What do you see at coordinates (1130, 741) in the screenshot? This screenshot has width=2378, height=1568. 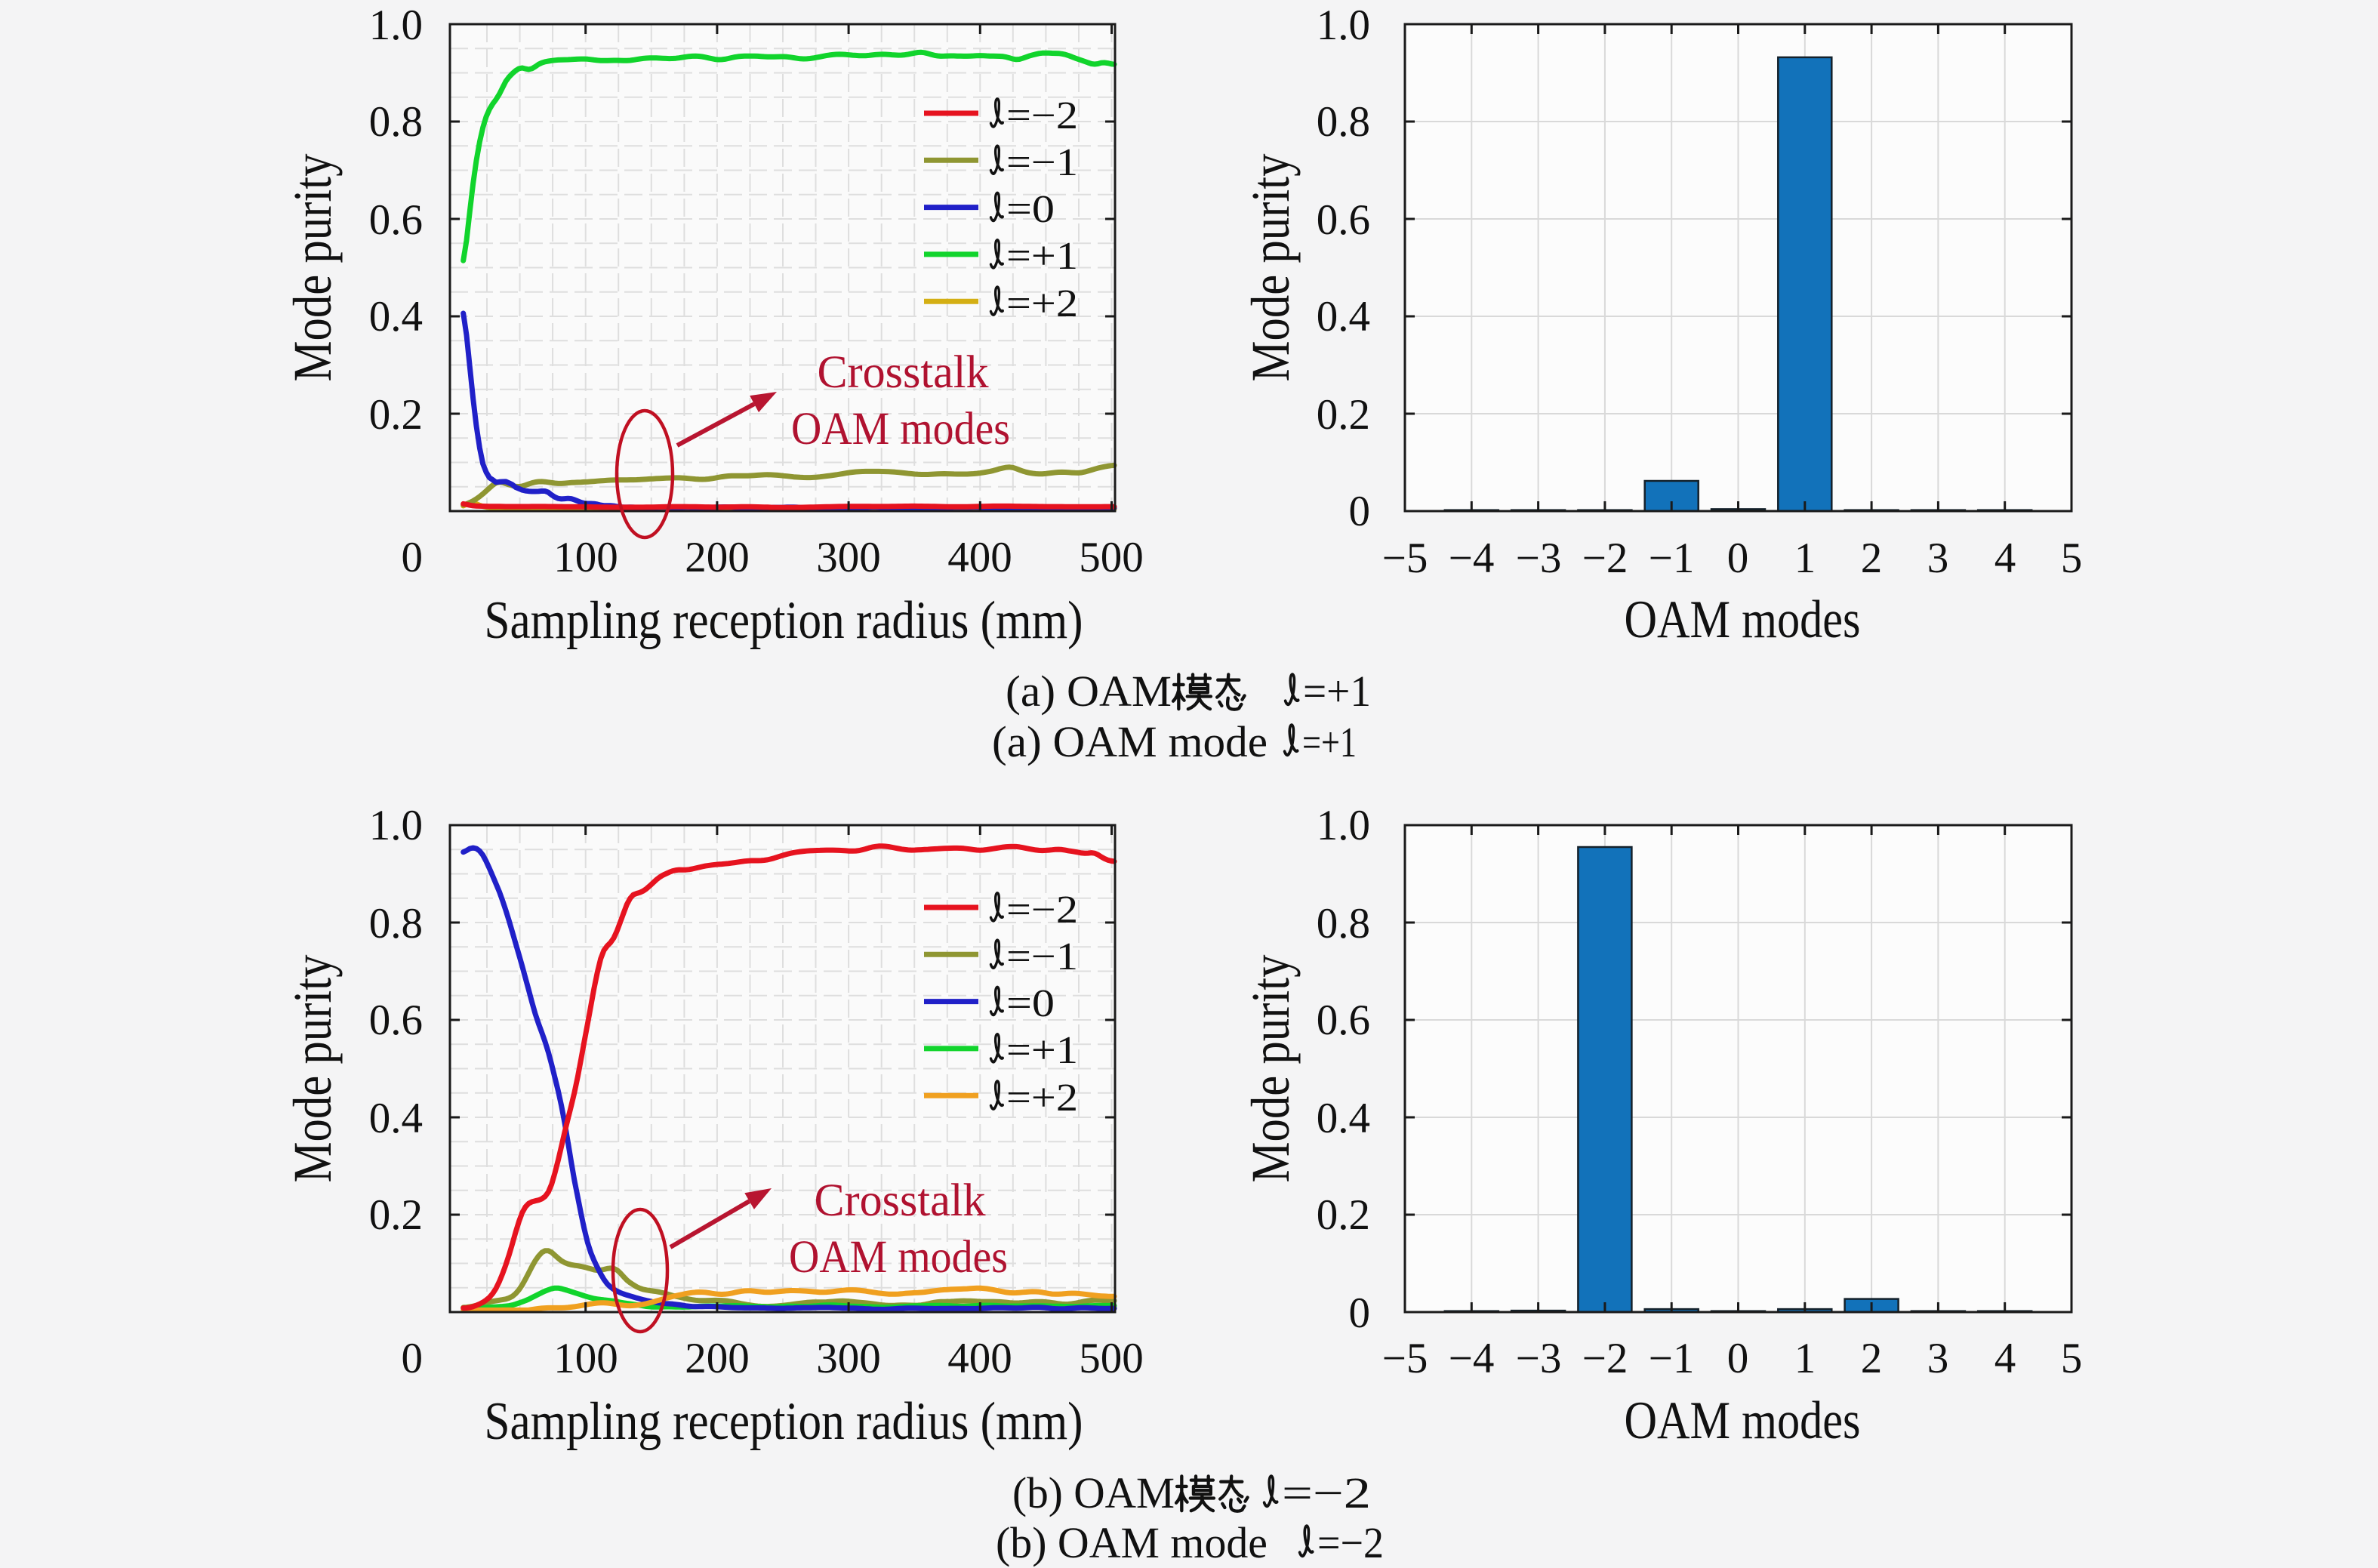 I see `svg-text: (a) OAM mode` at bounding box center [1130, 741].